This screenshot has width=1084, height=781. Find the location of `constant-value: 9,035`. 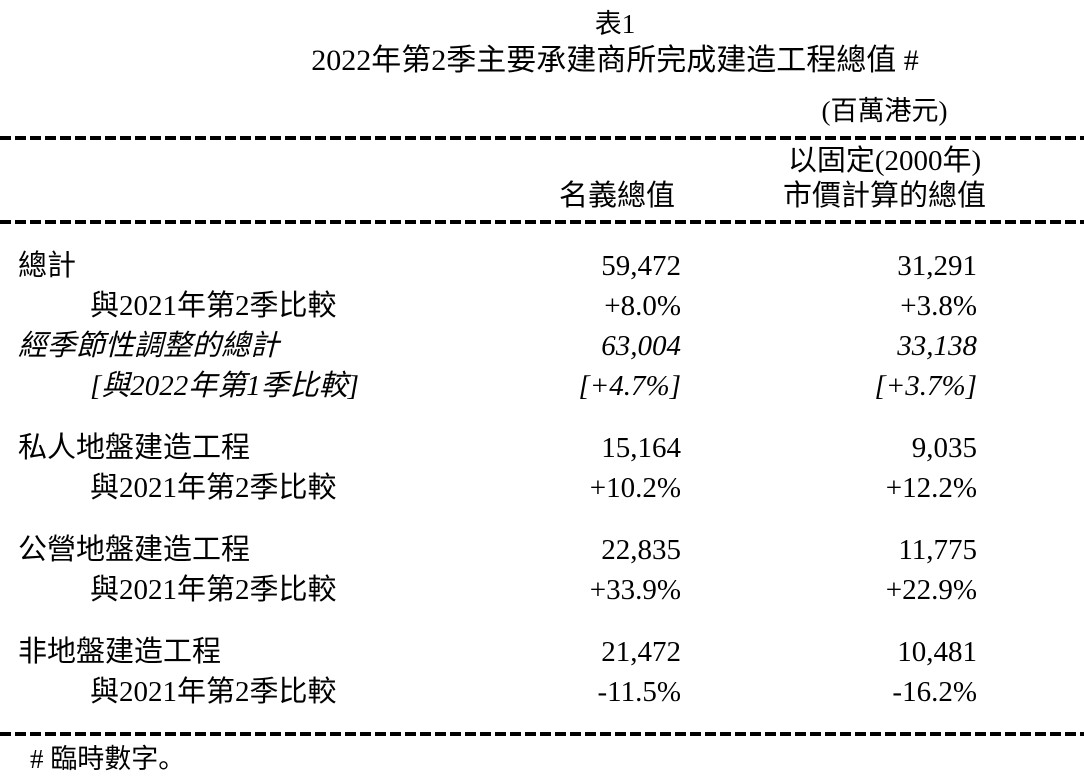

constant-value: 9,035 is located at coordinates (944, 448).